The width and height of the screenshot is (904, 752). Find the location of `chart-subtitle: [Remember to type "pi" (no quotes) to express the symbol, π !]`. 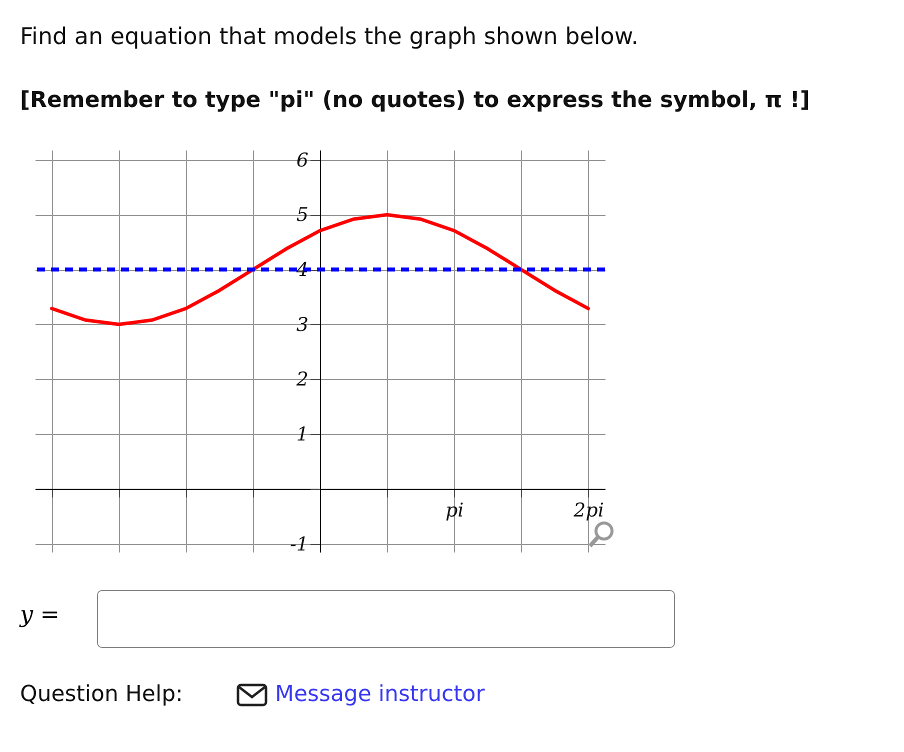

chart-subtitle: [Remember to type "pi" (no quotes) to express the symbol, π !] is located at coordinates (415, 100).